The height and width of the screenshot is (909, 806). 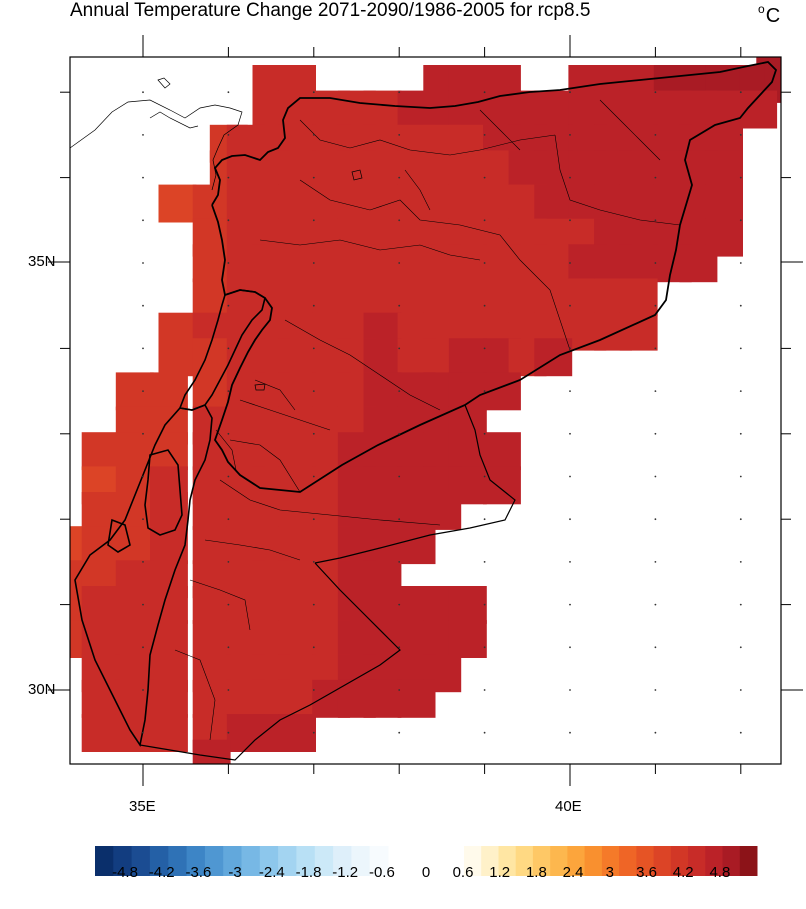 I want to click on colorbar-tick-label: 3, so click(x=609, y=872).